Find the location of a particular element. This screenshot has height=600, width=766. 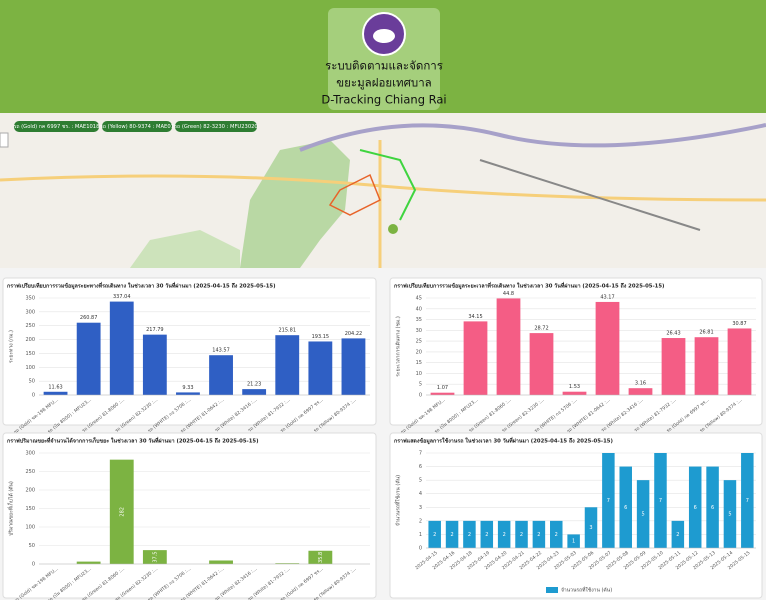

value-label: 215.81 is located at coordinates (288, 331).